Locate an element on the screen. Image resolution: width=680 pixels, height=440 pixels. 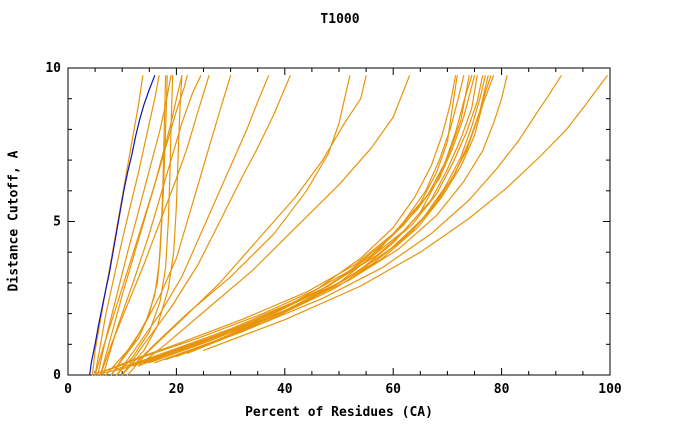
x-axis-label: Percent of Residues (CA) is located at coordinates (339, 412).